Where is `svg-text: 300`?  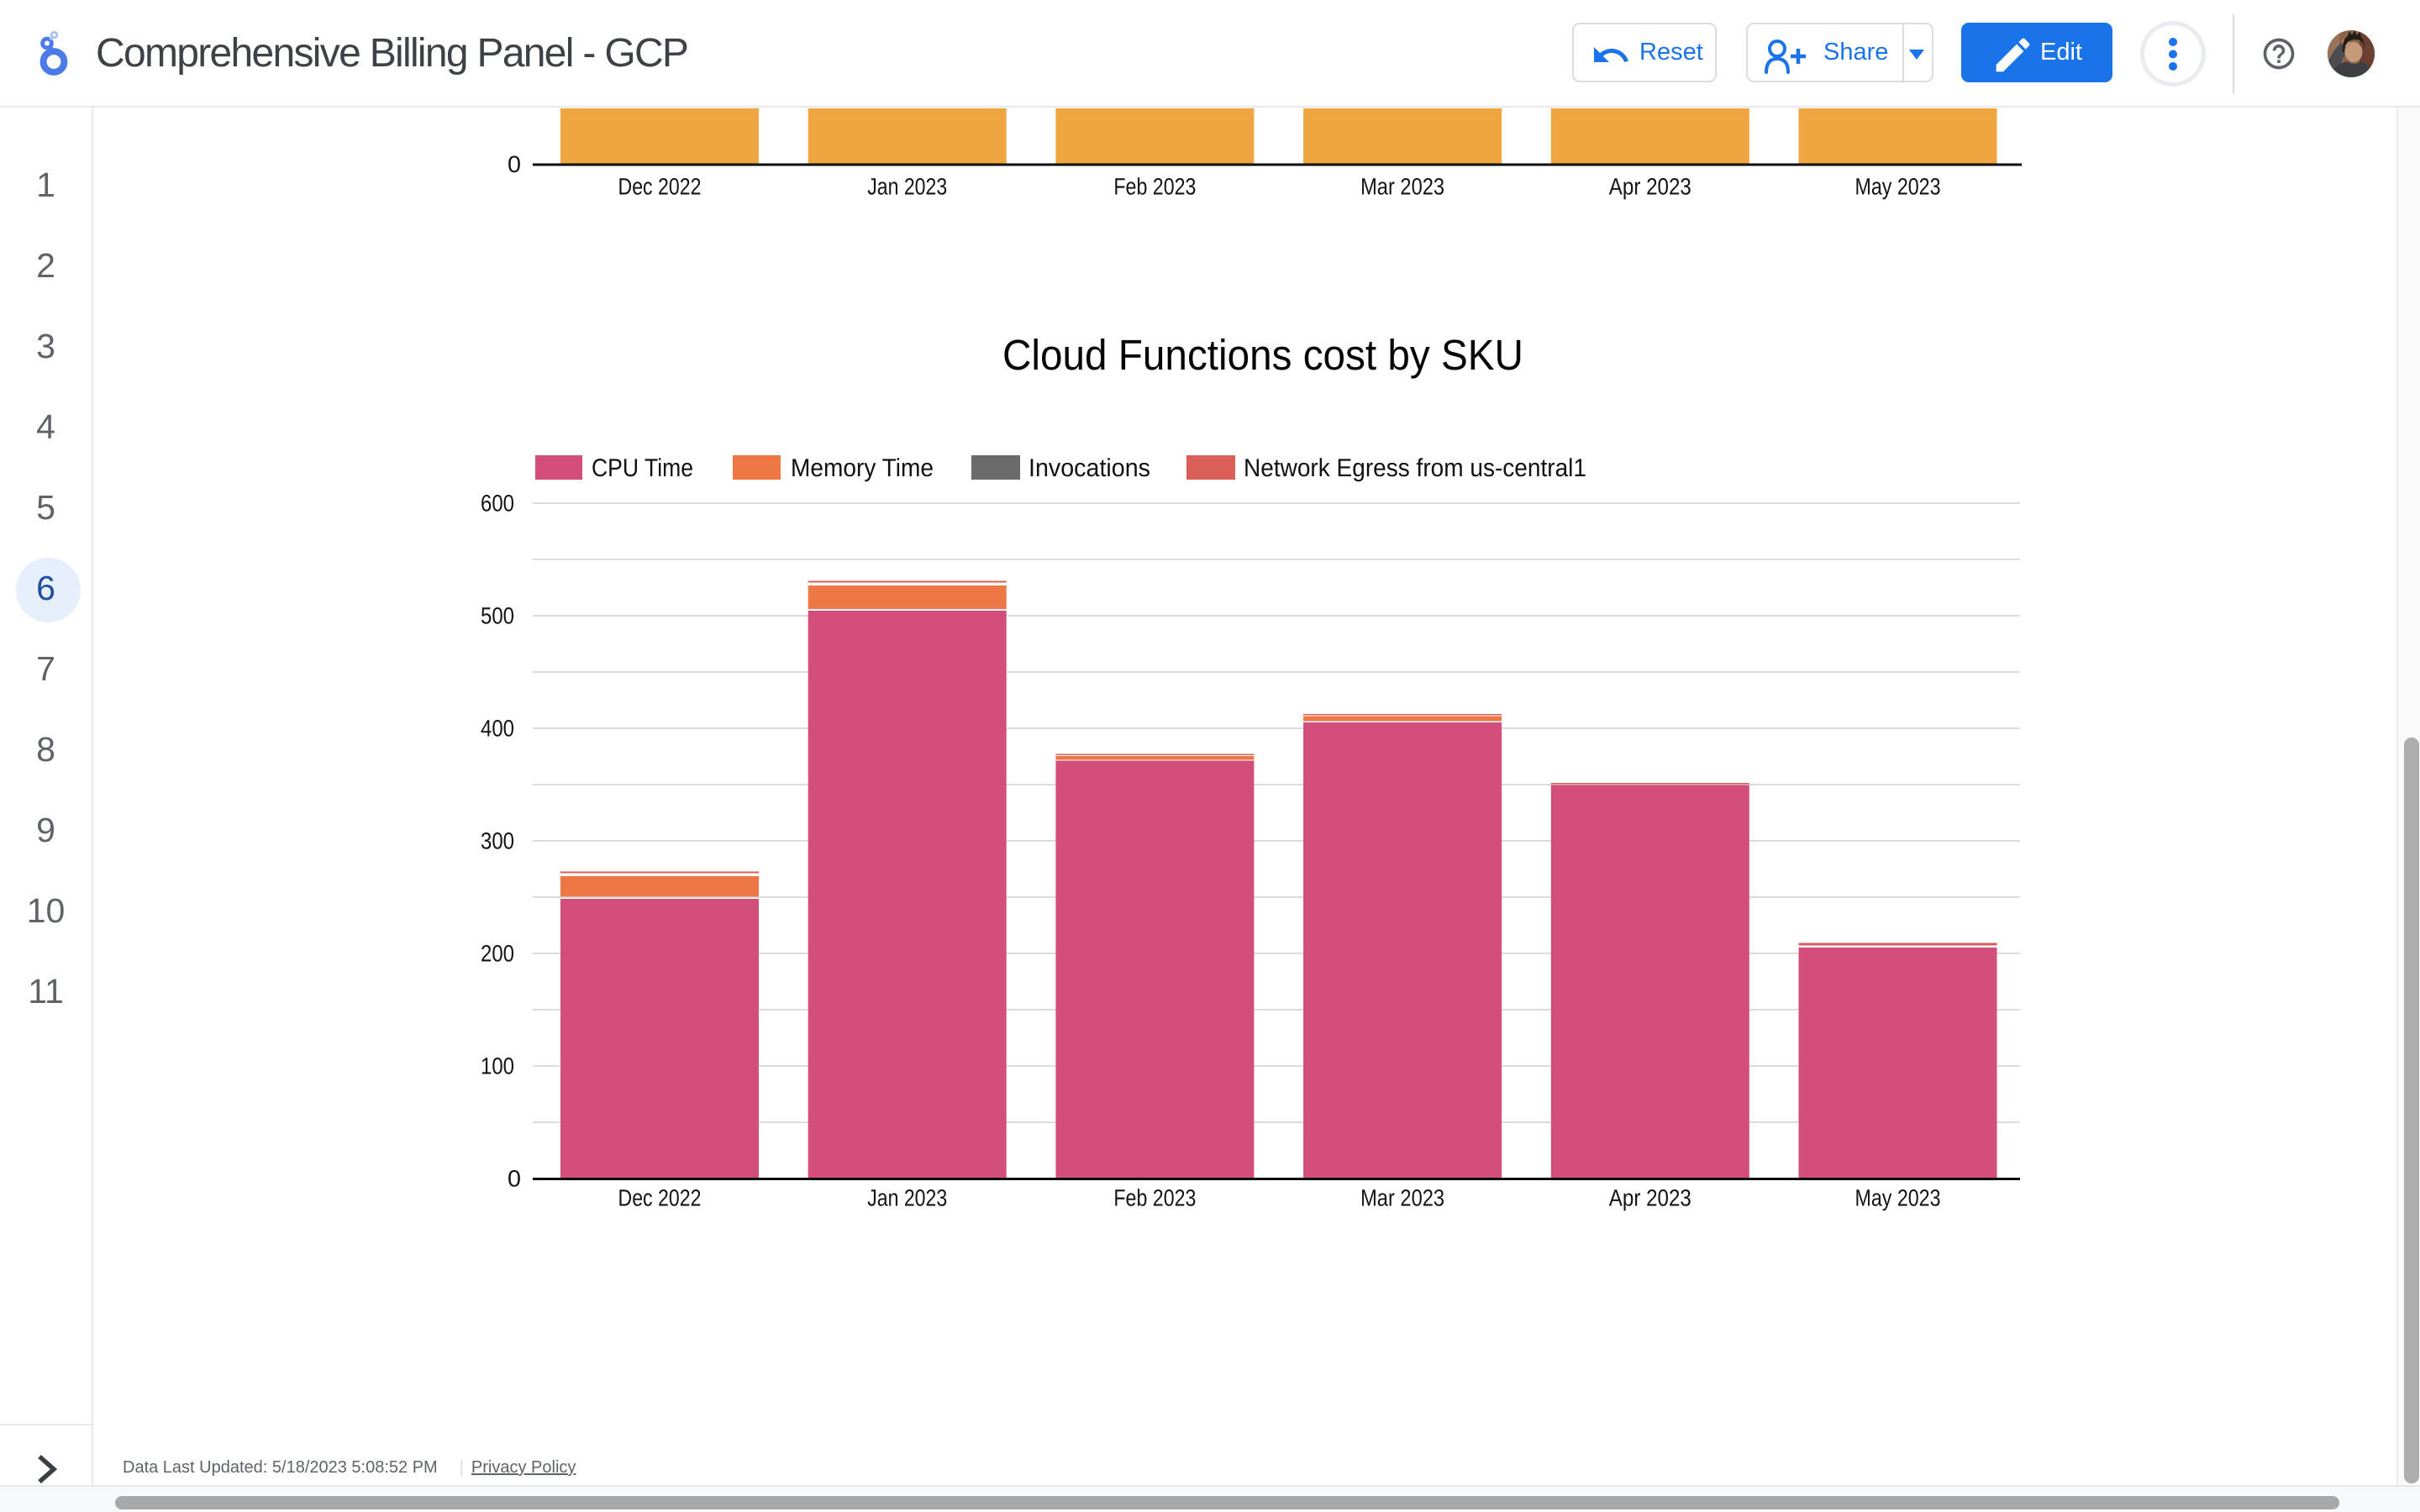 svg-text: 300 is located at coordinates (497, 841).